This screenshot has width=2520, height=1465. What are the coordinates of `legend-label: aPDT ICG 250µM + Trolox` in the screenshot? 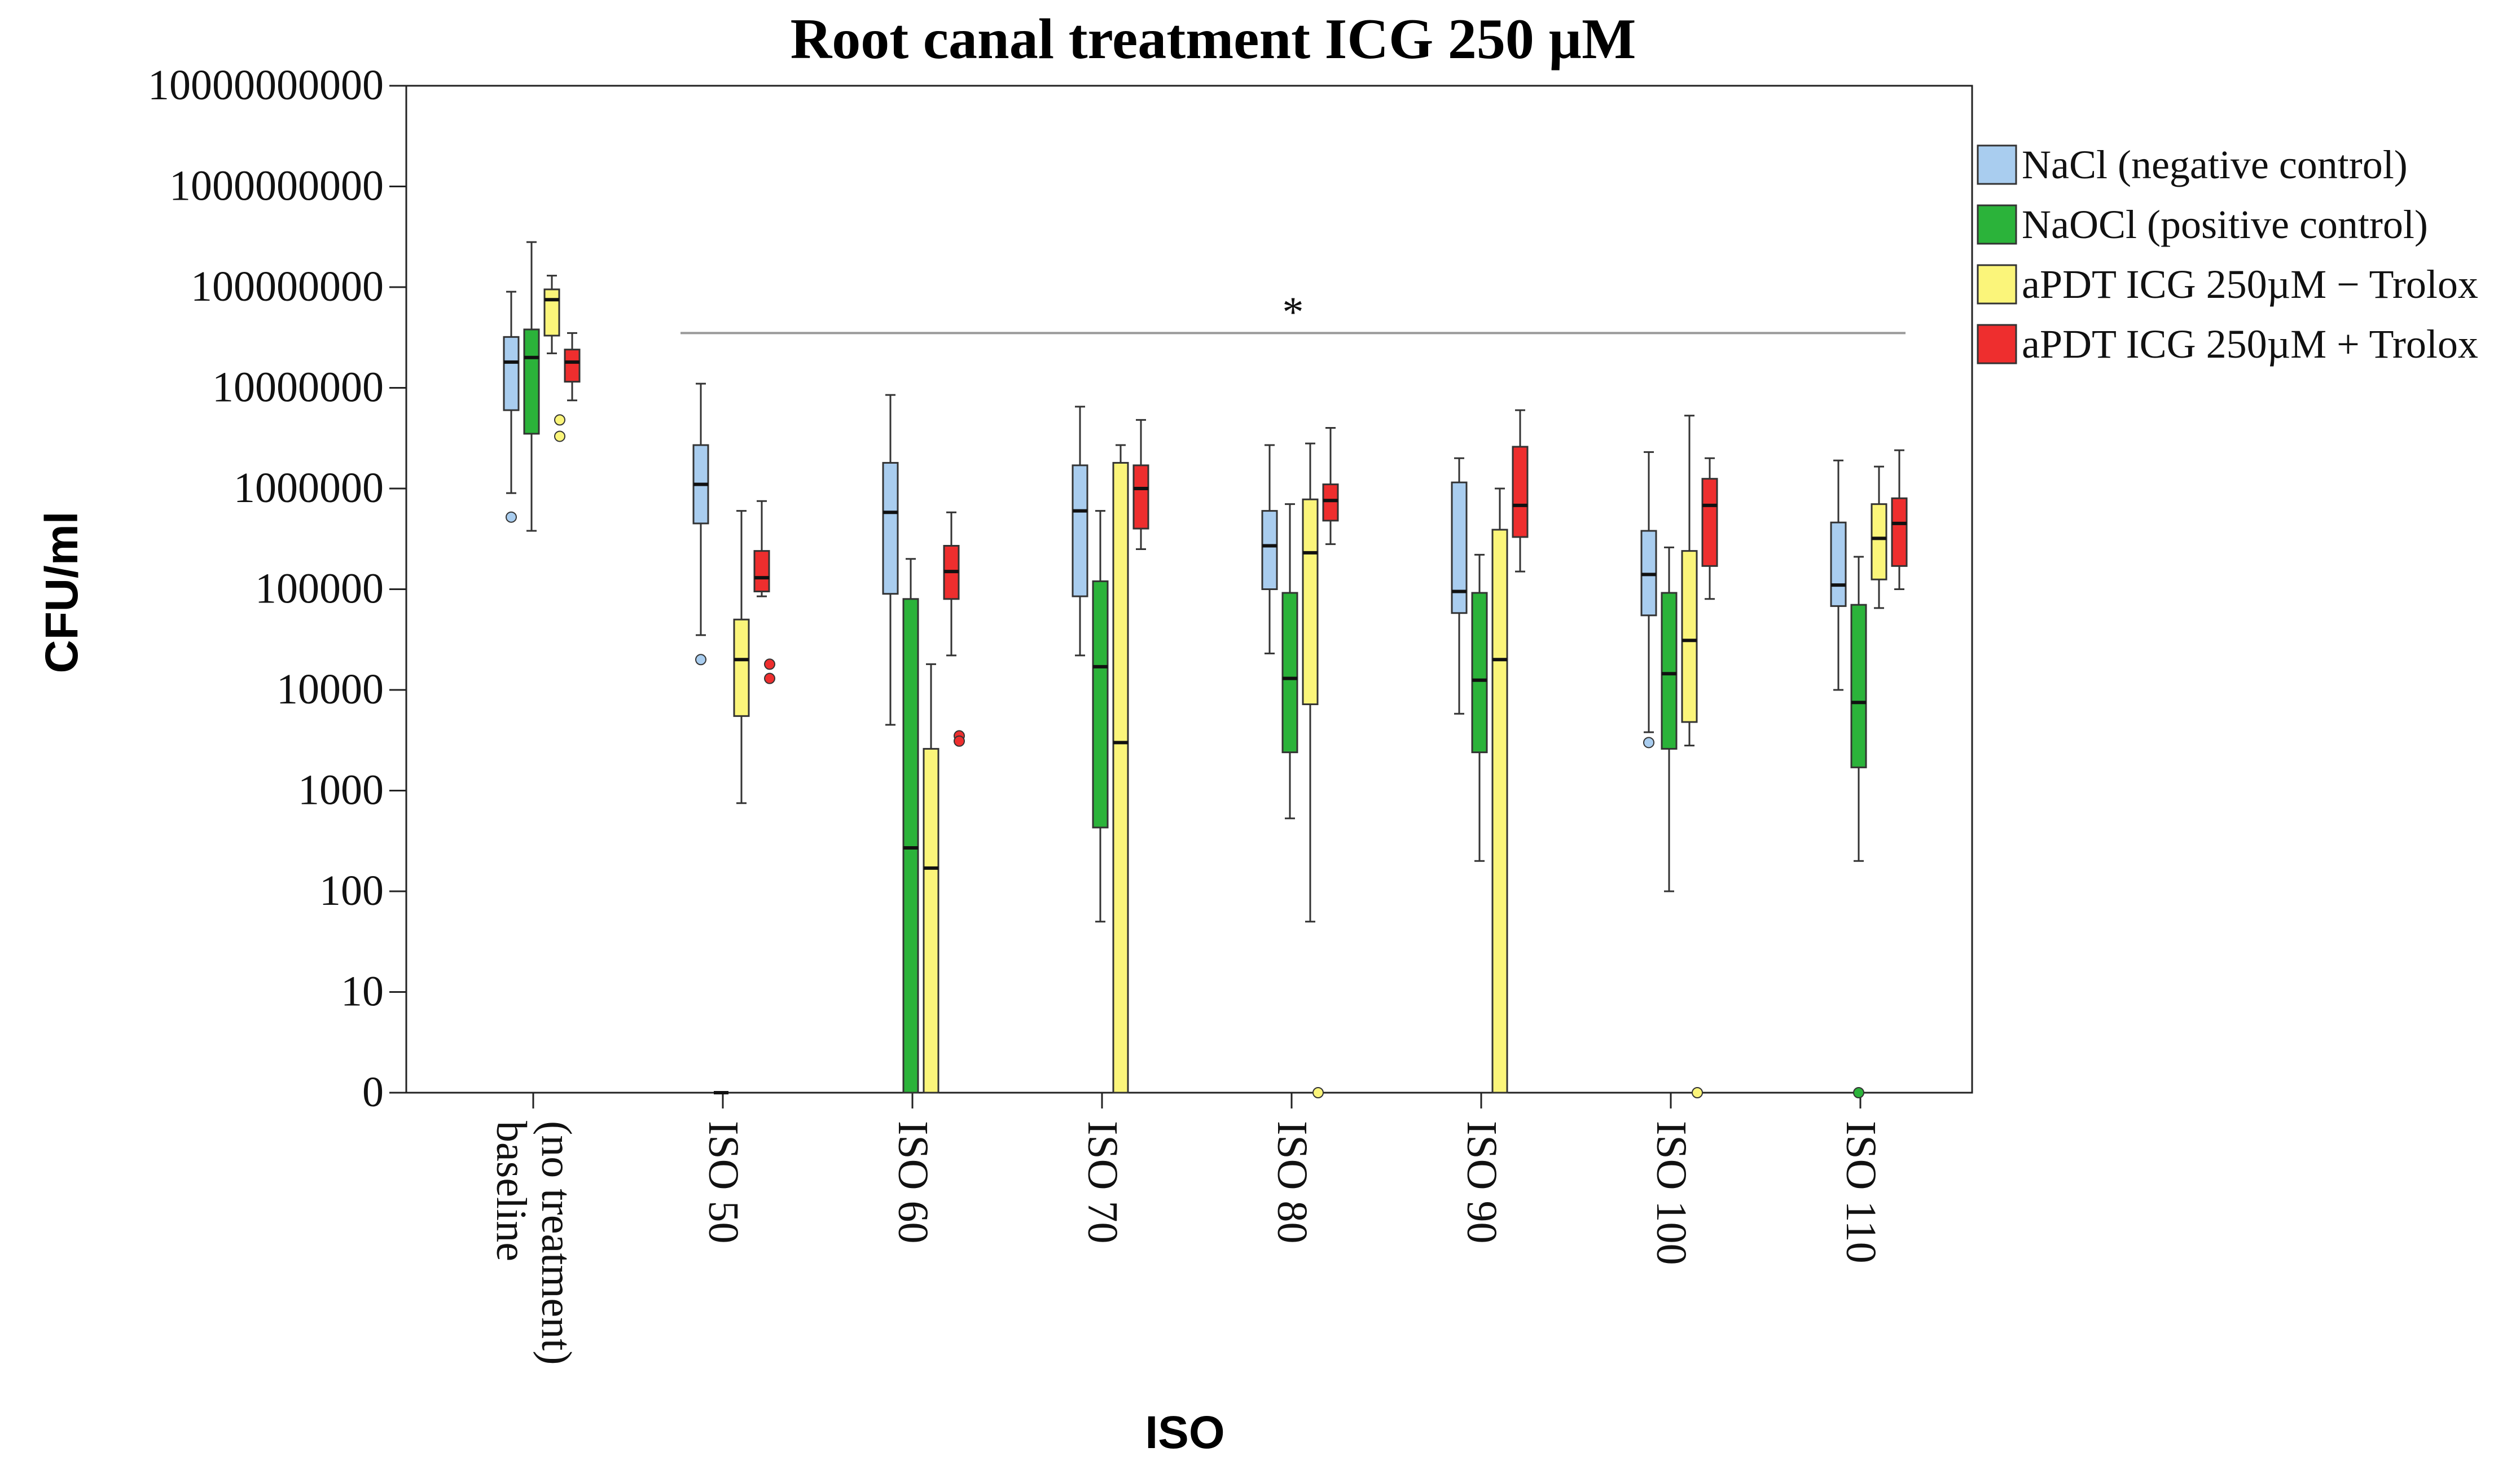 It's located at (2250, 344).